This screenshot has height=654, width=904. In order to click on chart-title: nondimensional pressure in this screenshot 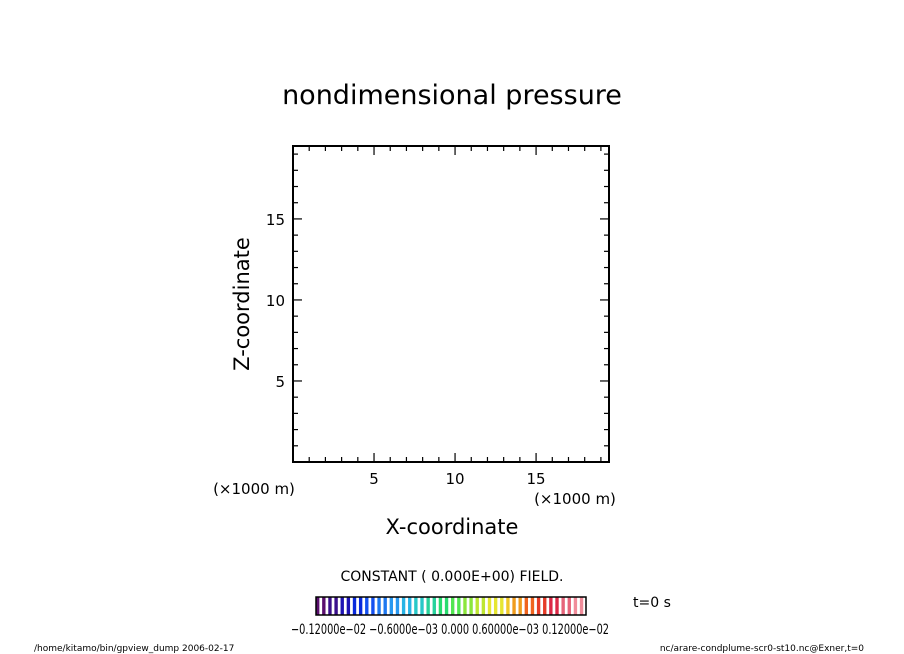, I will do `click(452, 95)`.